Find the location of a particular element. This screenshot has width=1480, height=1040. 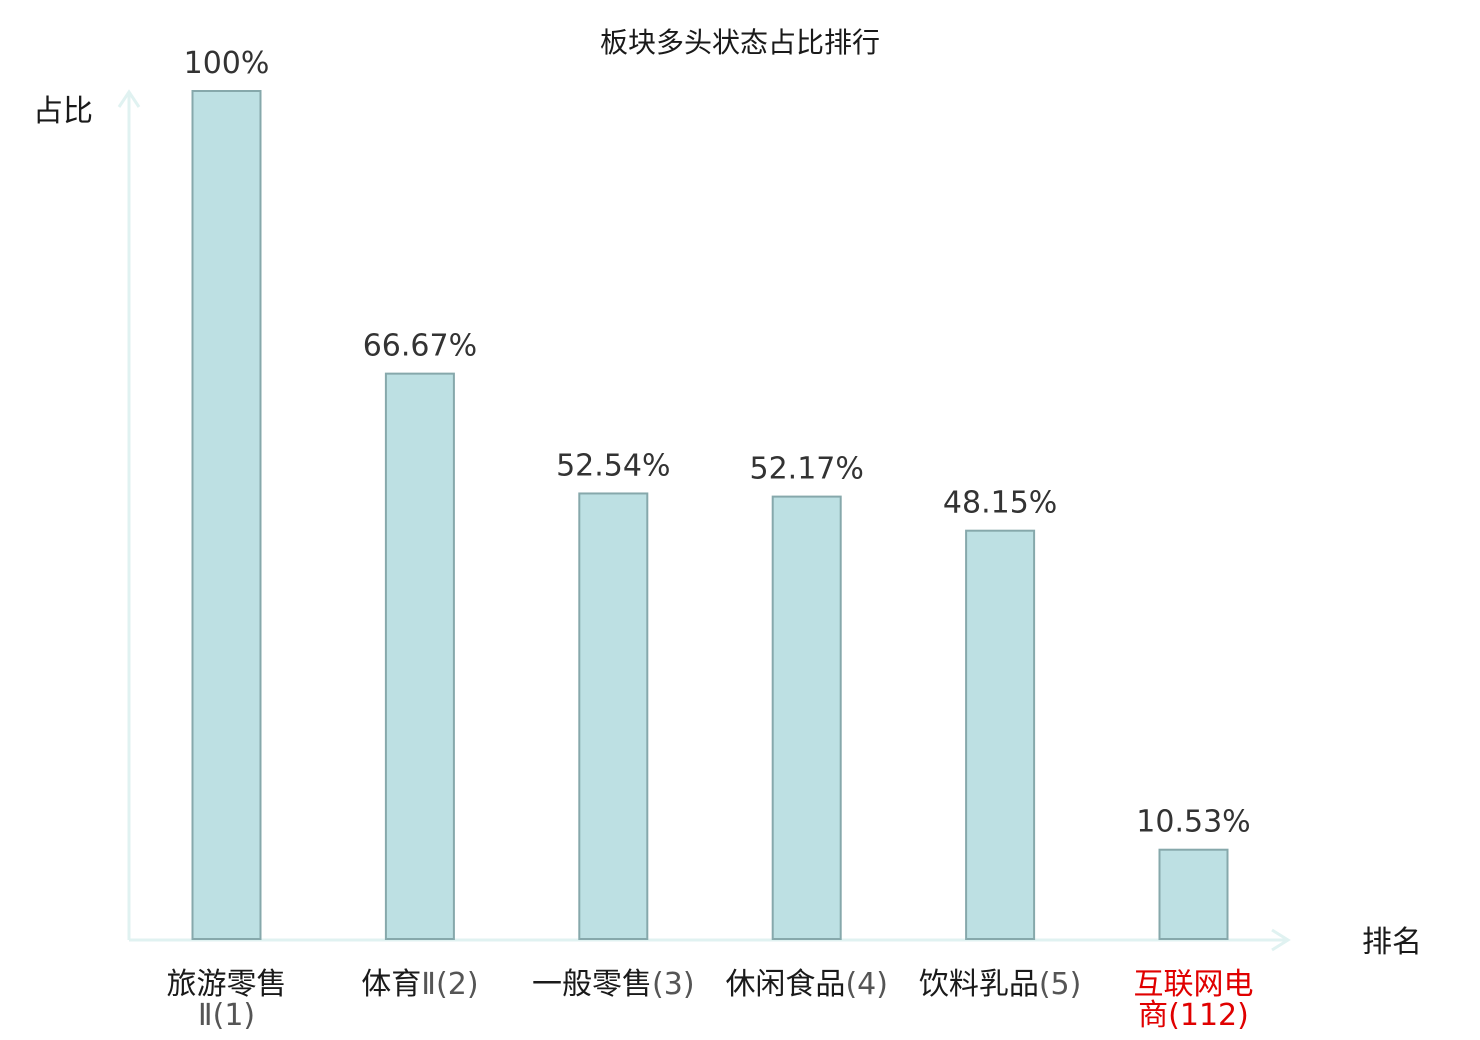

category-label: 体育Ⅱ(2) is located at coordinates (419, 984).